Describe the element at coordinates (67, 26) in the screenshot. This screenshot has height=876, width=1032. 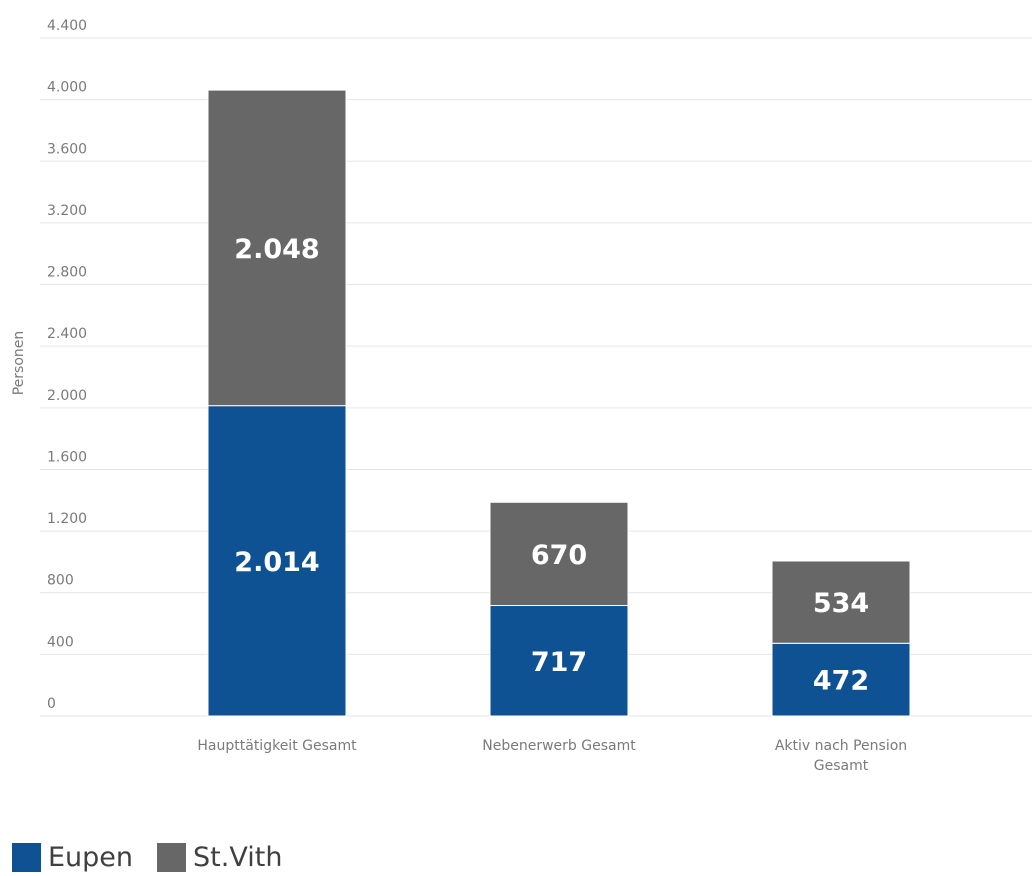
I see `y-tick-label: 4.400` at that location.